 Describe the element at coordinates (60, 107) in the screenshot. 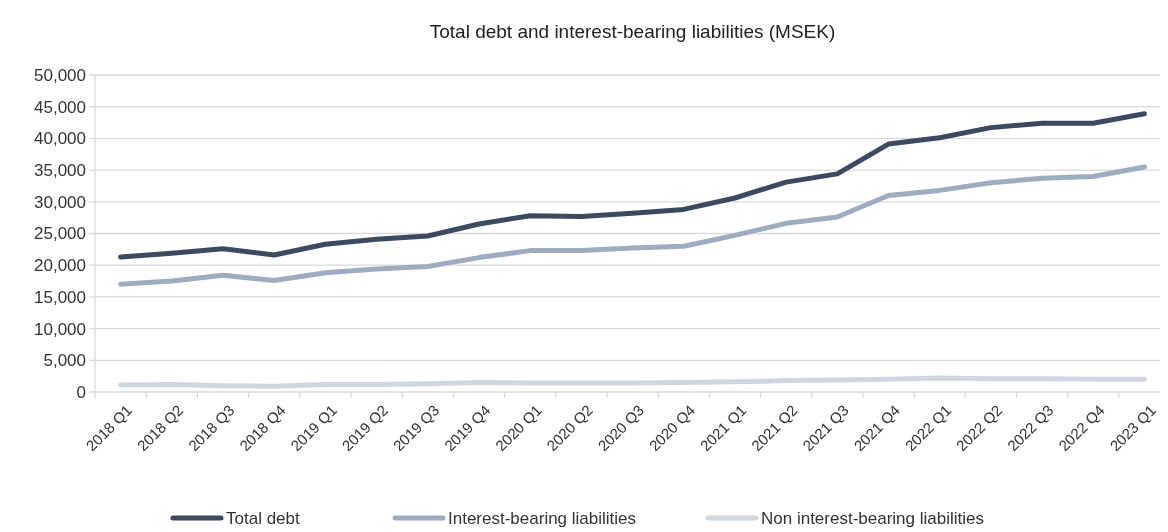

I see `y-tick-label: 45,000` at that location.